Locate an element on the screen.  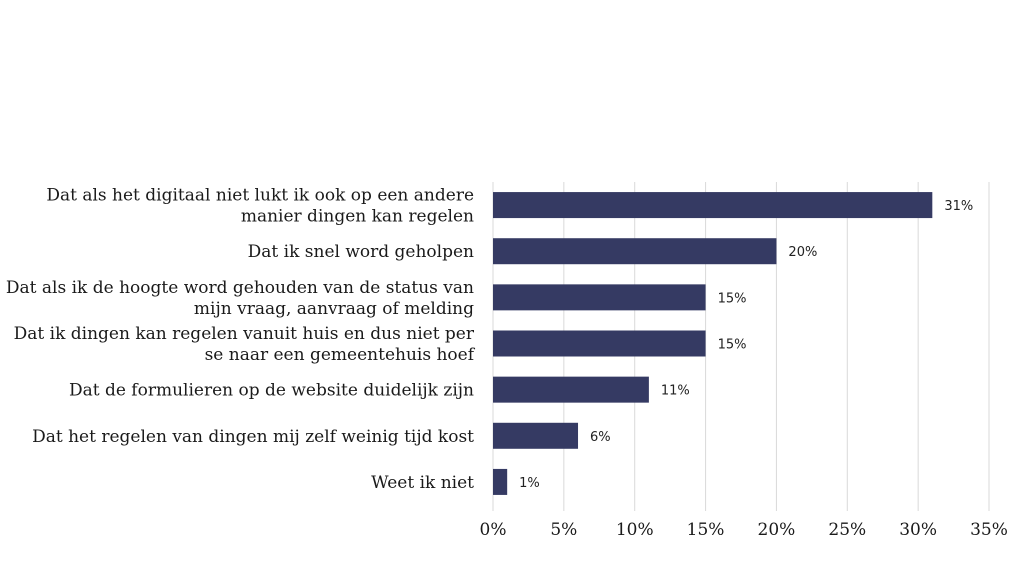
category-label: Dat ik snel word geholpen is located at coordinates (361, 252).